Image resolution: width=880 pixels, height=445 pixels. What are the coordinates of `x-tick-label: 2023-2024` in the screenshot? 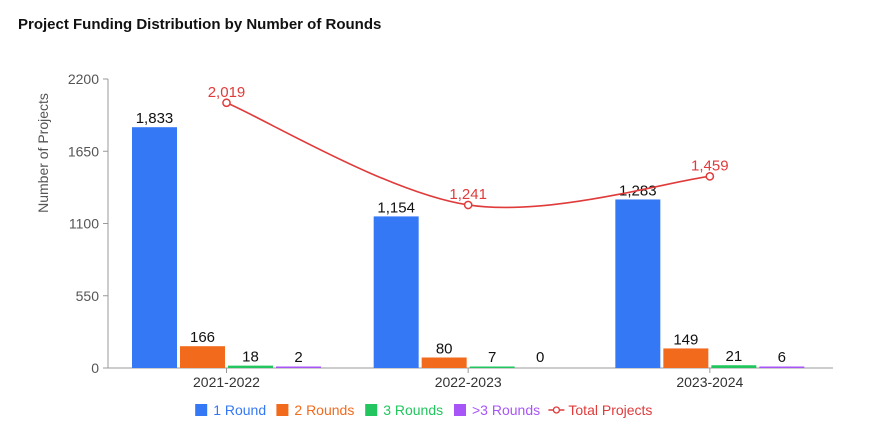 It's located at (709, 382).